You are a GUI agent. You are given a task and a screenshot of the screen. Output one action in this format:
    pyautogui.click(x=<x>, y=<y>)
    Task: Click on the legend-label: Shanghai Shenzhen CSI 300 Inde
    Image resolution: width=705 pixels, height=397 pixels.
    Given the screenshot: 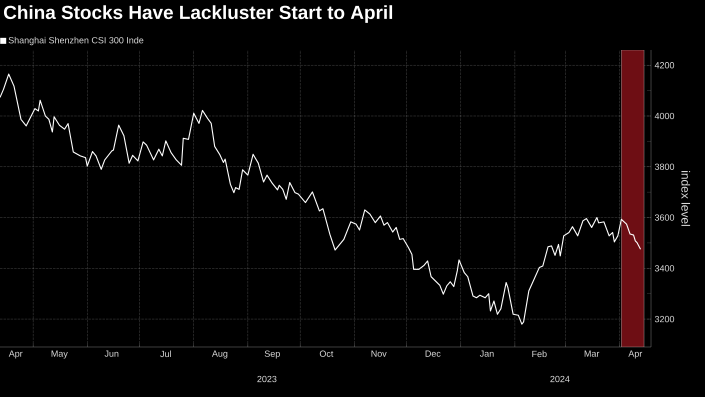 What is the action you would take?
    pyautogui.click(x=76, y=41)
    